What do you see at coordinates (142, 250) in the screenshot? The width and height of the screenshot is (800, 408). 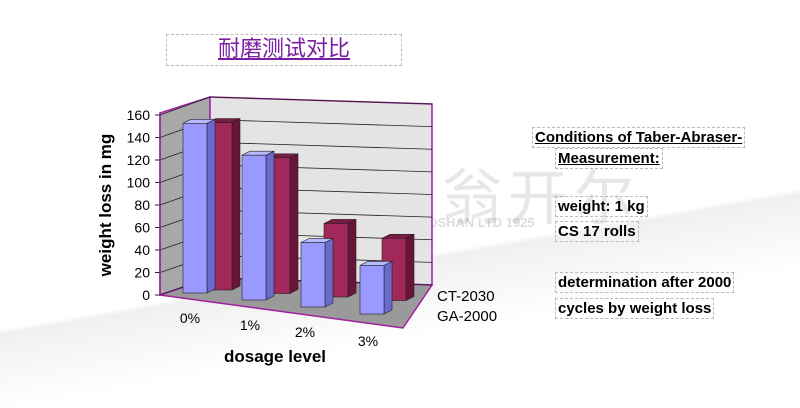 I see `y-tick-label: 40` at bounding box center [142, 250].